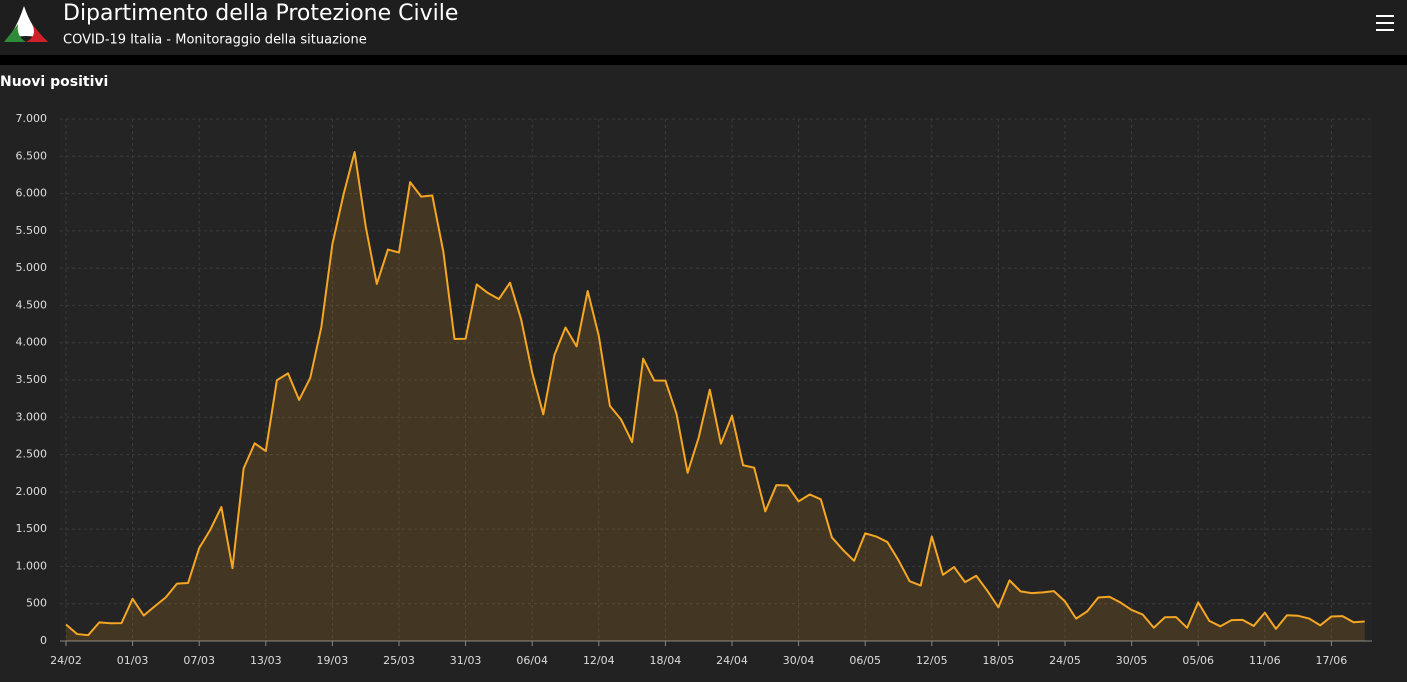 The height and width of the screenshot is (682, 1407). I want to click on y-tick-label: 5.500, so click(32, 230).